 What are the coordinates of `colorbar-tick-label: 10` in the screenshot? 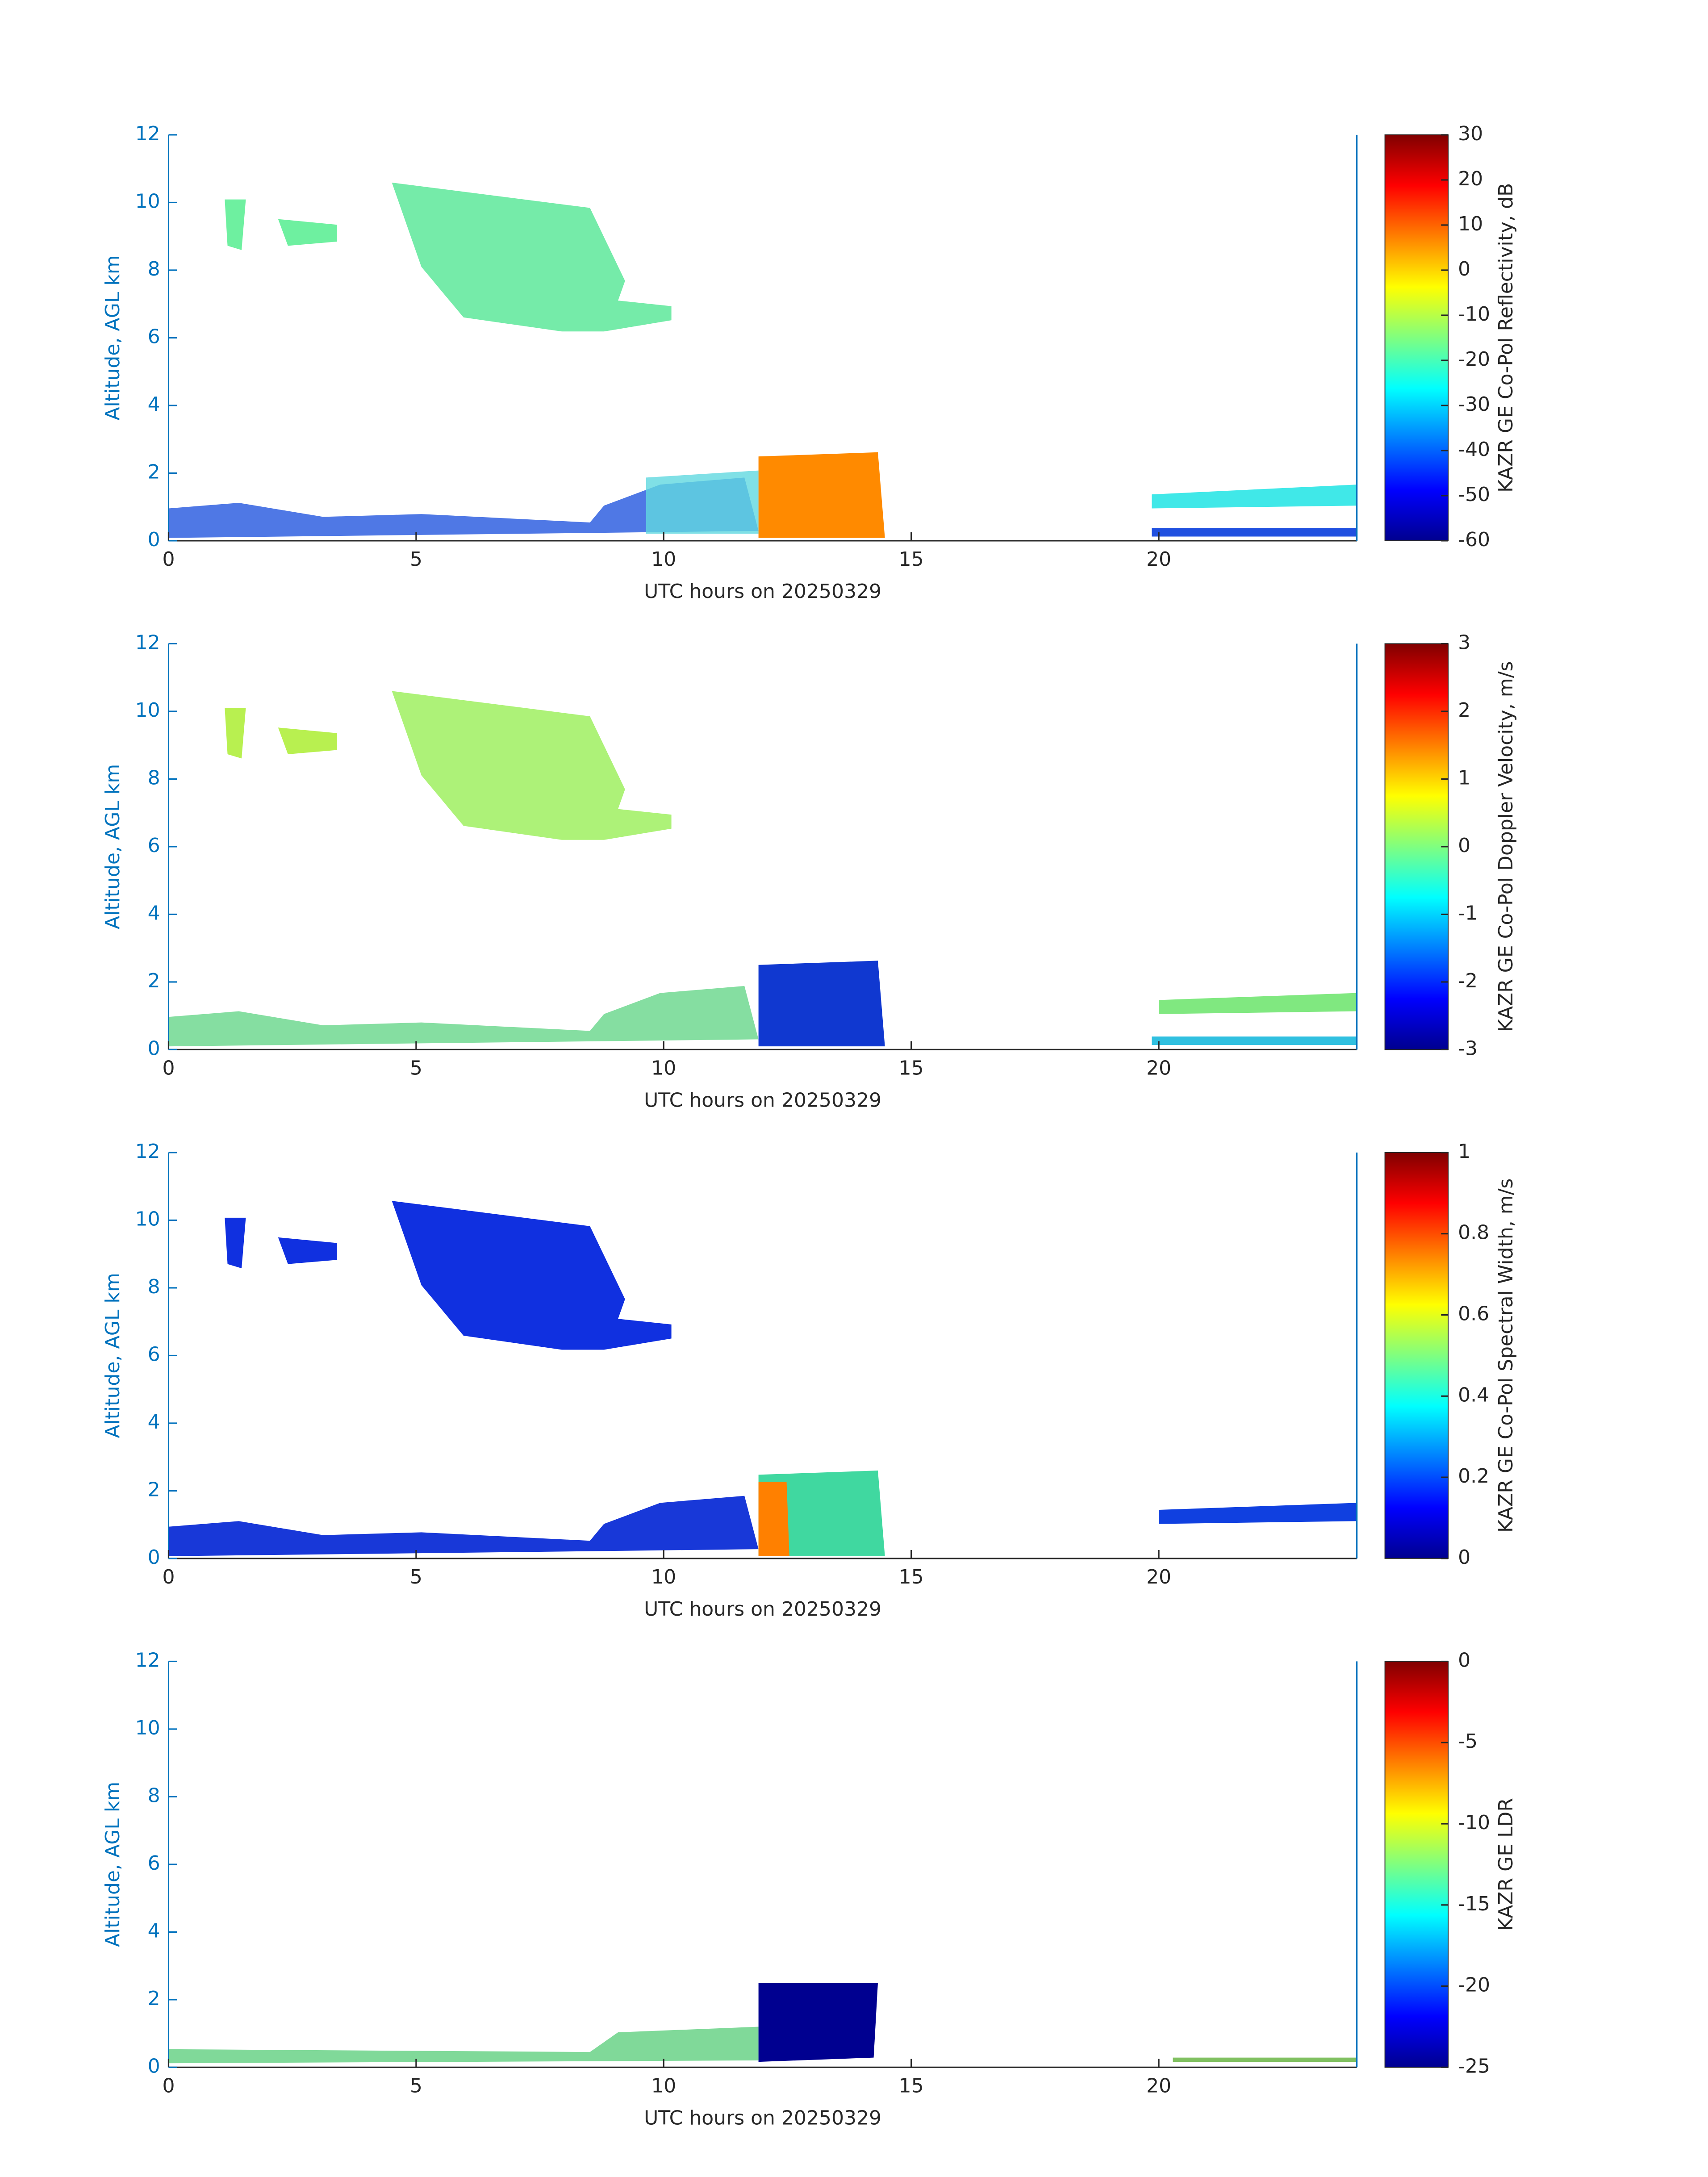 It's located at (1470, 224).